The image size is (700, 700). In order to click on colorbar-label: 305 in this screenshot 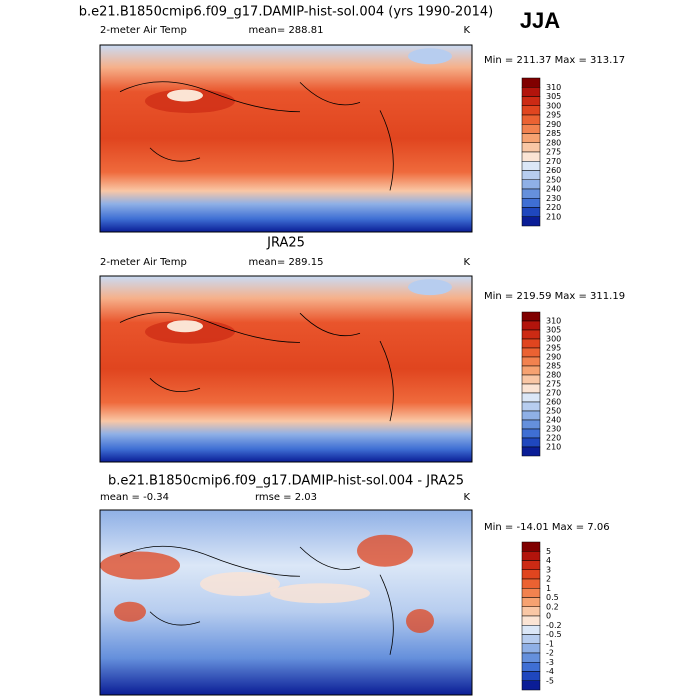, I will do `click(553, 96)`.